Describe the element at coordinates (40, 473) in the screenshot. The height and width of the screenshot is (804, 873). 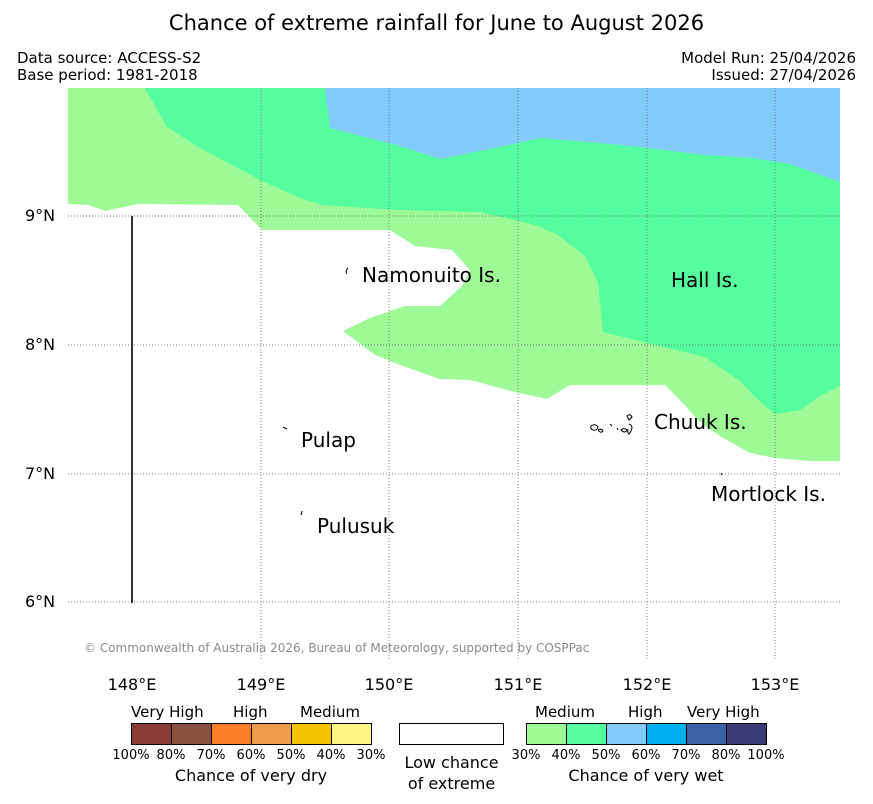
I see `lat-label-7N: 7°N` at that location.